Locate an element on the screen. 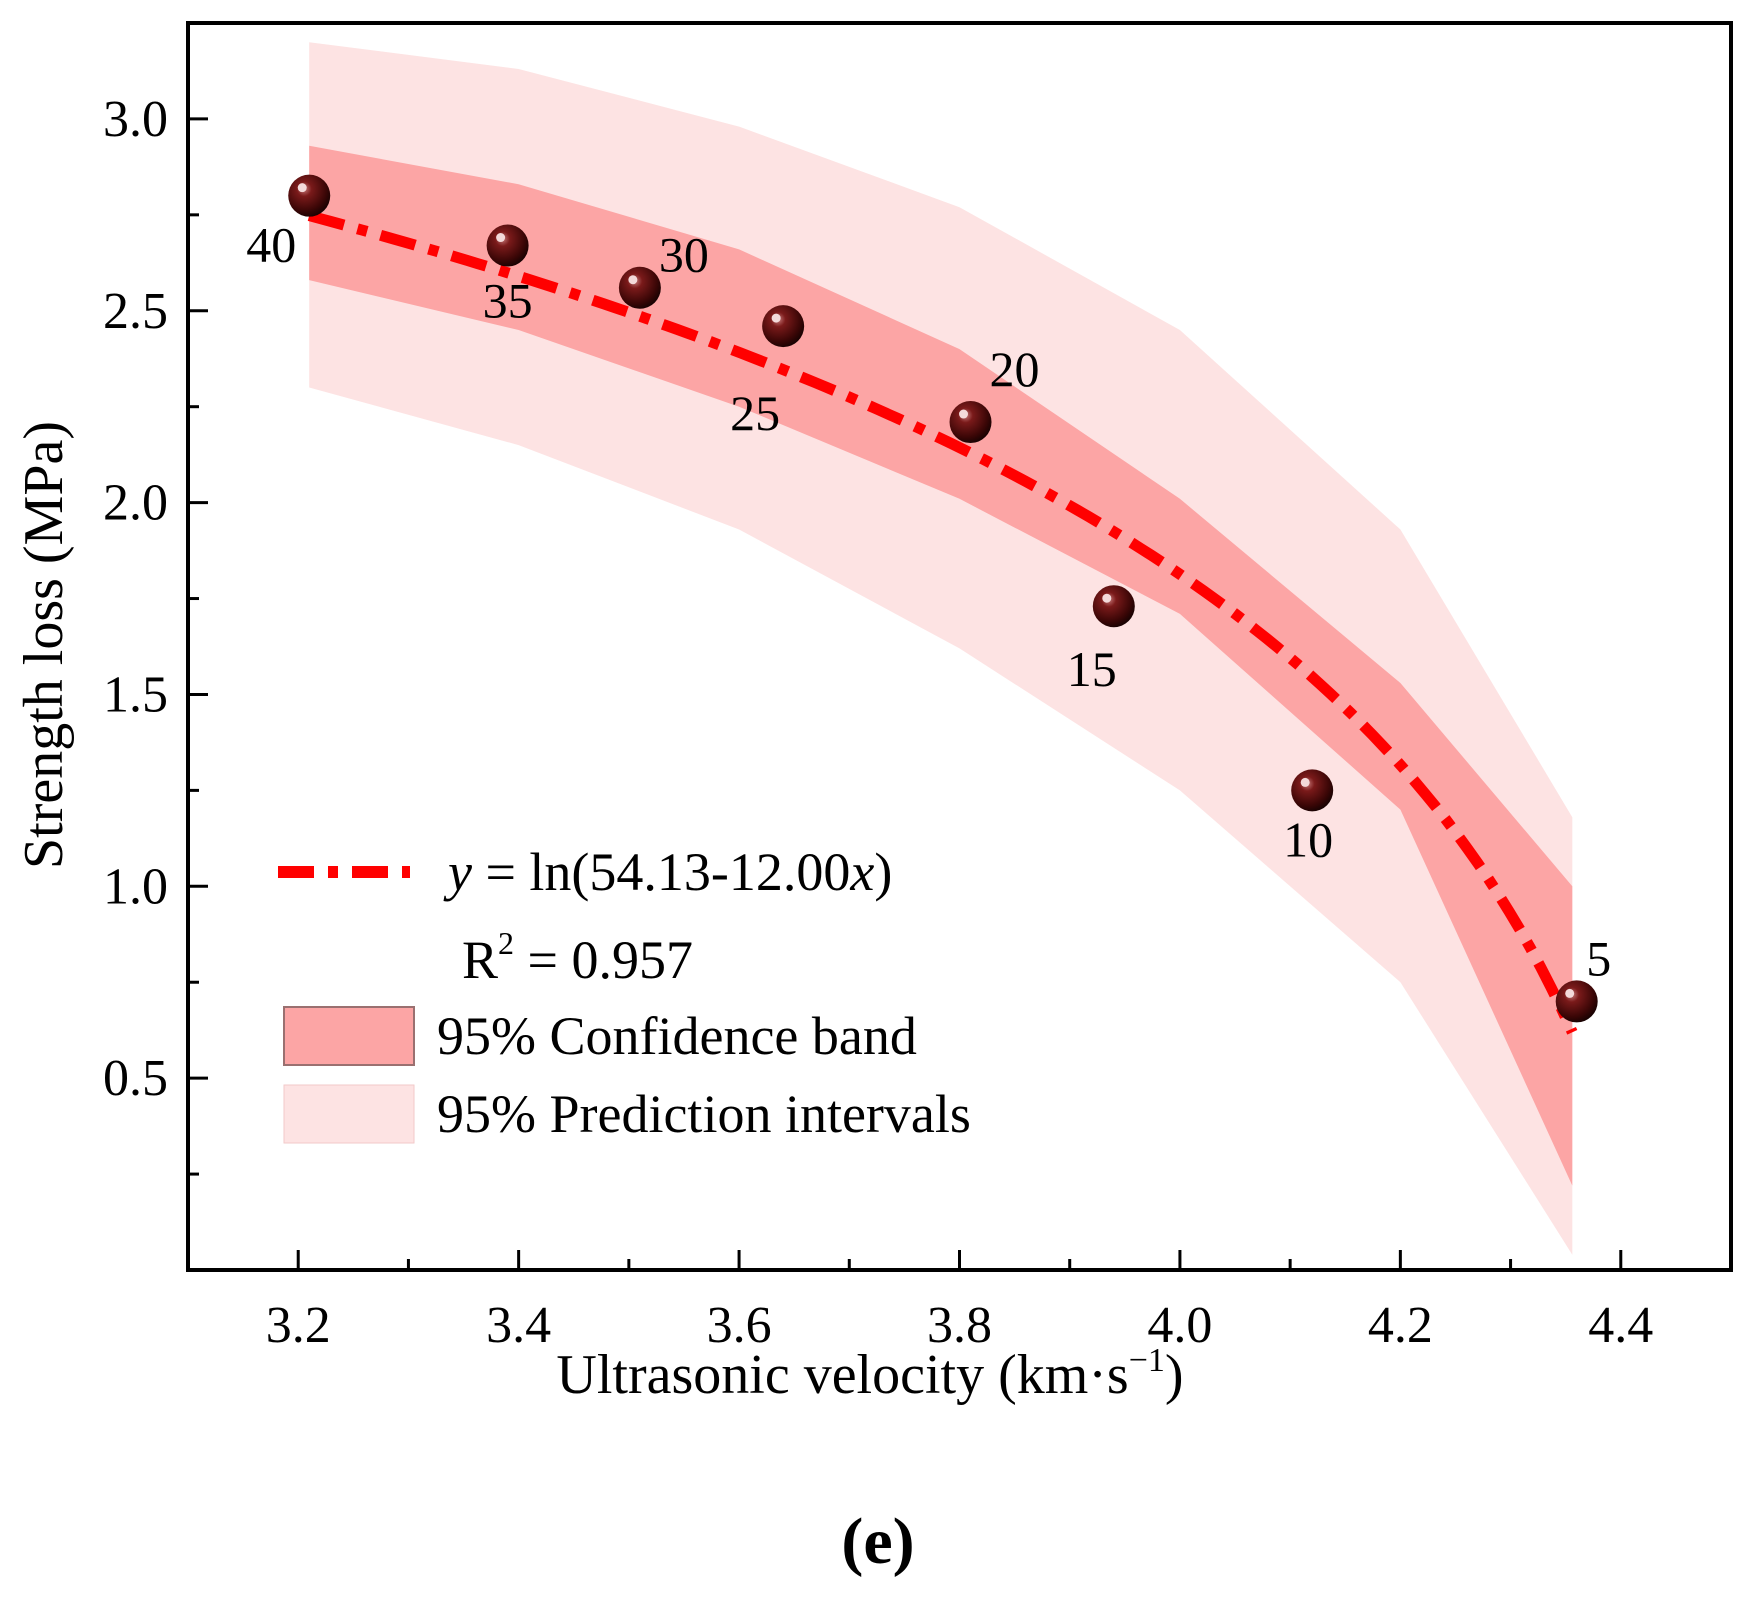 The height and width of the screenshot is (1597, 1757). legend-fit-label: y = ln(54.13-12.00x) is located at coordinates (667, 872).